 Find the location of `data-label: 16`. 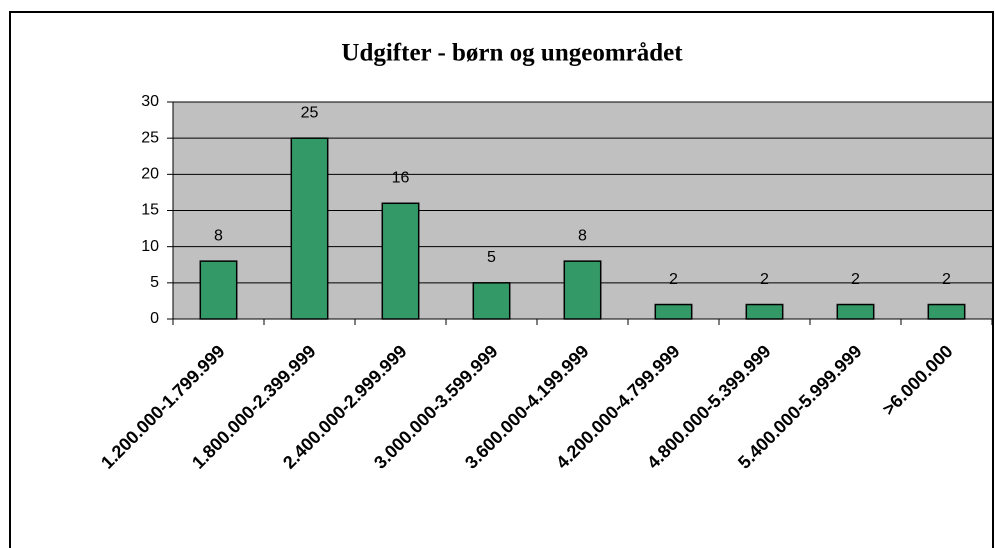

data-label: 16 is located at coordinates (401, 177).